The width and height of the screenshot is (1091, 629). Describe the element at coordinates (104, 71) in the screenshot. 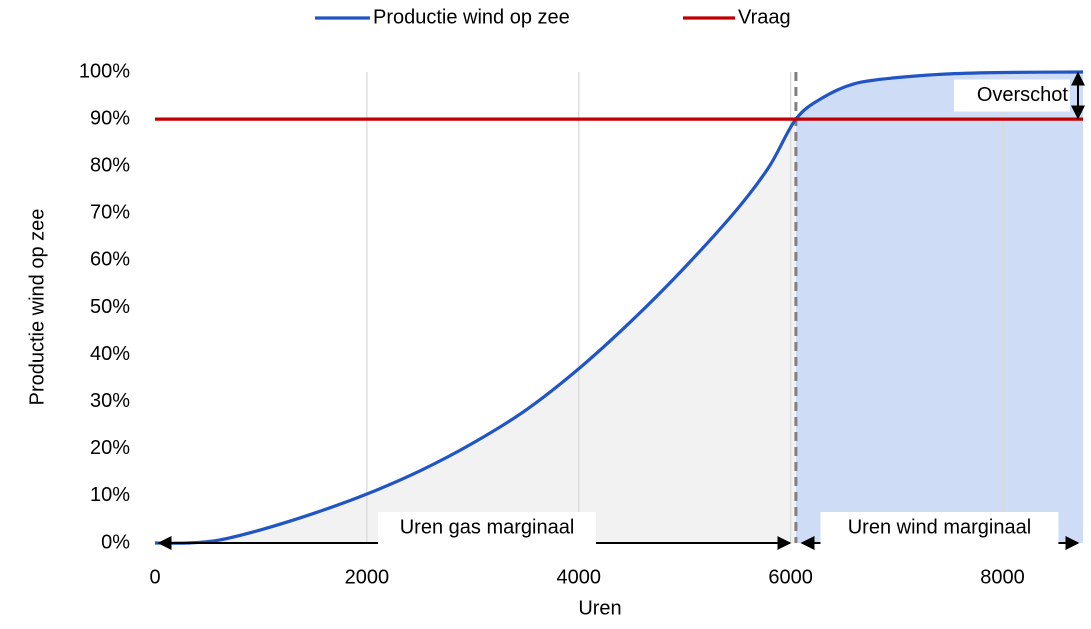

I see `y-tick-label: 100%` at that location.